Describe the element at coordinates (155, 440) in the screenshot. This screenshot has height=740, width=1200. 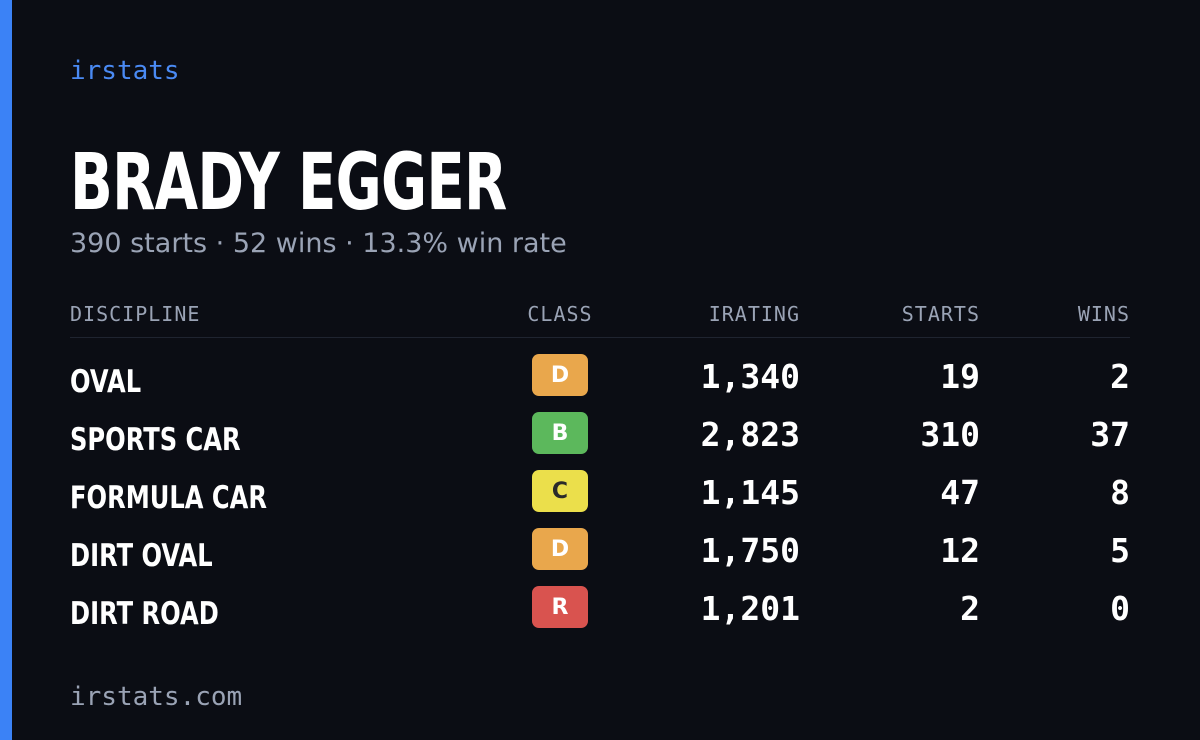
I see `discipline: SPORTS CAR` at that location.